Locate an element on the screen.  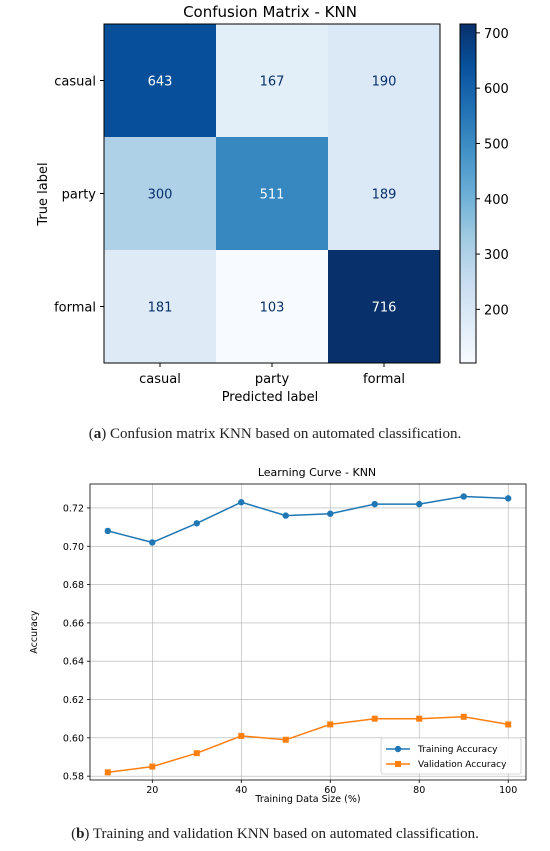
confusion-matrix-ylabel: True label is located at coordinates (43, 194).